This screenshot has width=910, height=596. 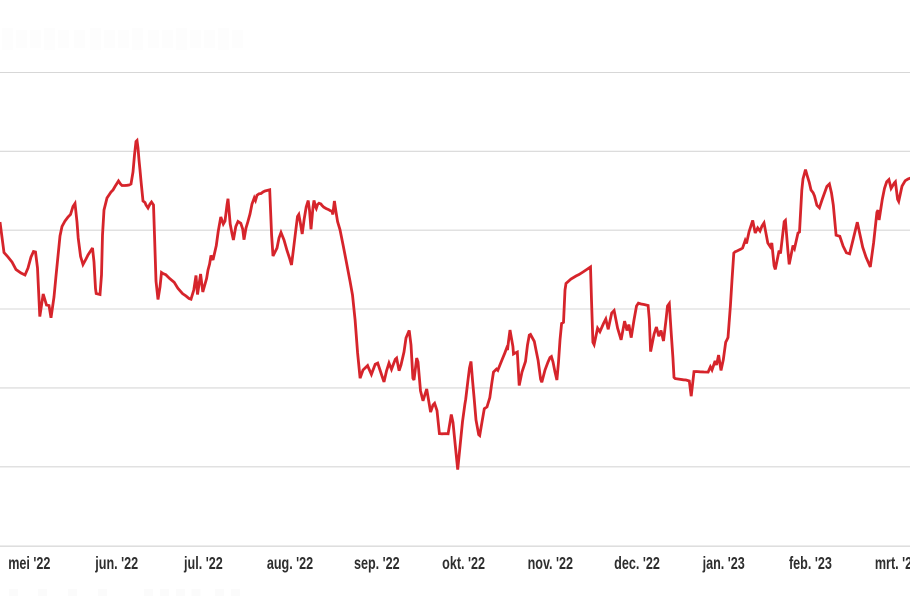 I want to click on svg-text: sep. '22, so click(x=377, y=564).